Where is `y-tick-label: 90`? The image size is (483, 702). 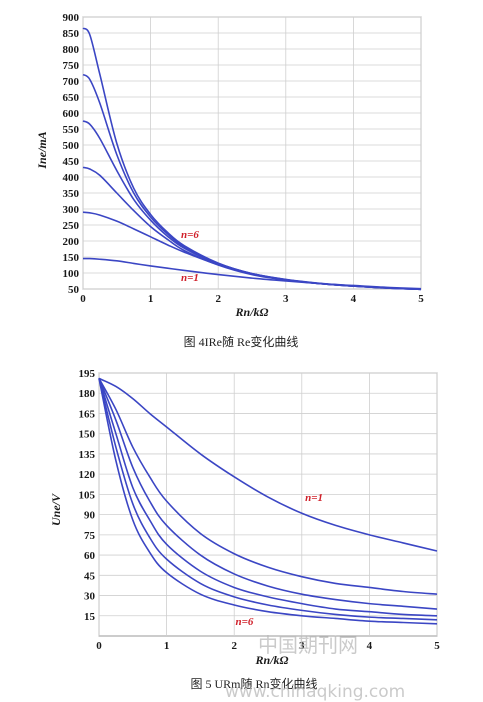
y-tick-label: 90 is located at coordinates (90, 516).